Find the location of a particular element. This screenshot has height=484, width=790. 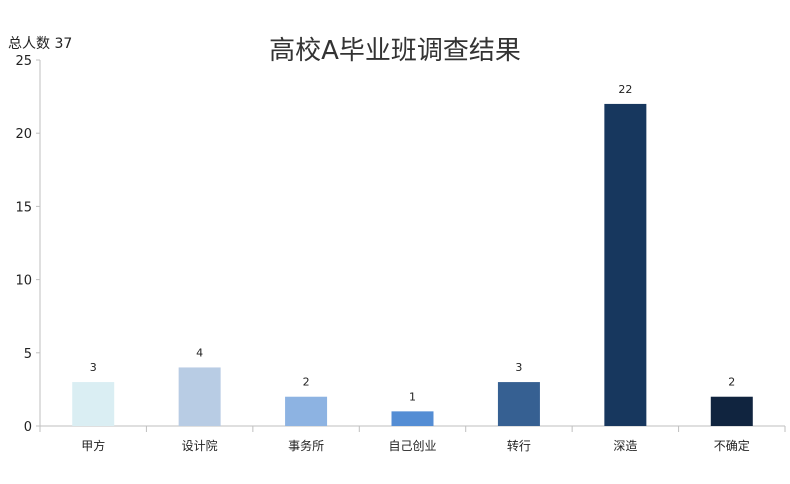

category-label: 设计院 is located at coordinates (200, 446).